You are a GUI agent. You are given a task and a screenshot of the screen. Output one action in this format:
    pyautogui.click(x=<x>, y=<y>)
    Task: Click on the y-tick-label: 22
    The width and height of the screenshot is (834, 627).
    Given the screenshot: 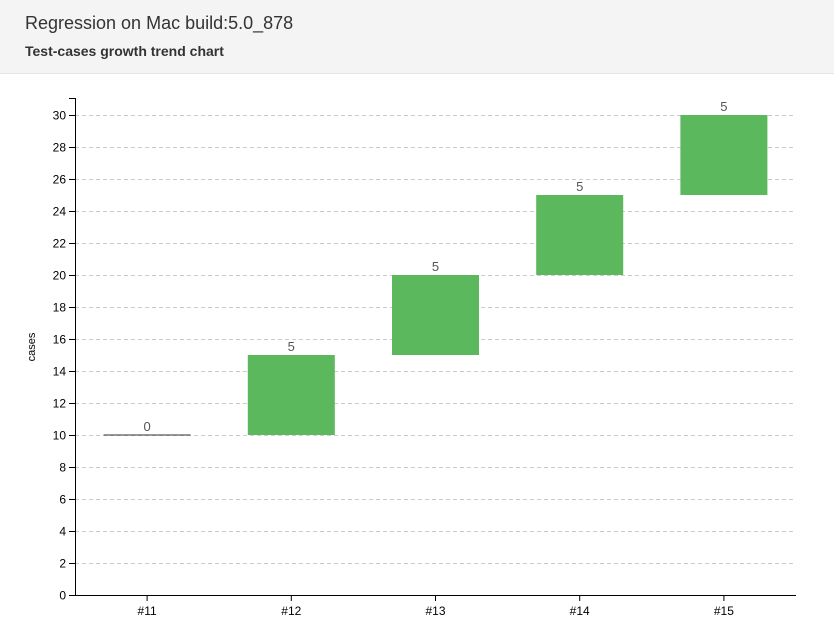 What is the action you would take?
    pyautogui.click(x=60, y=244)
    